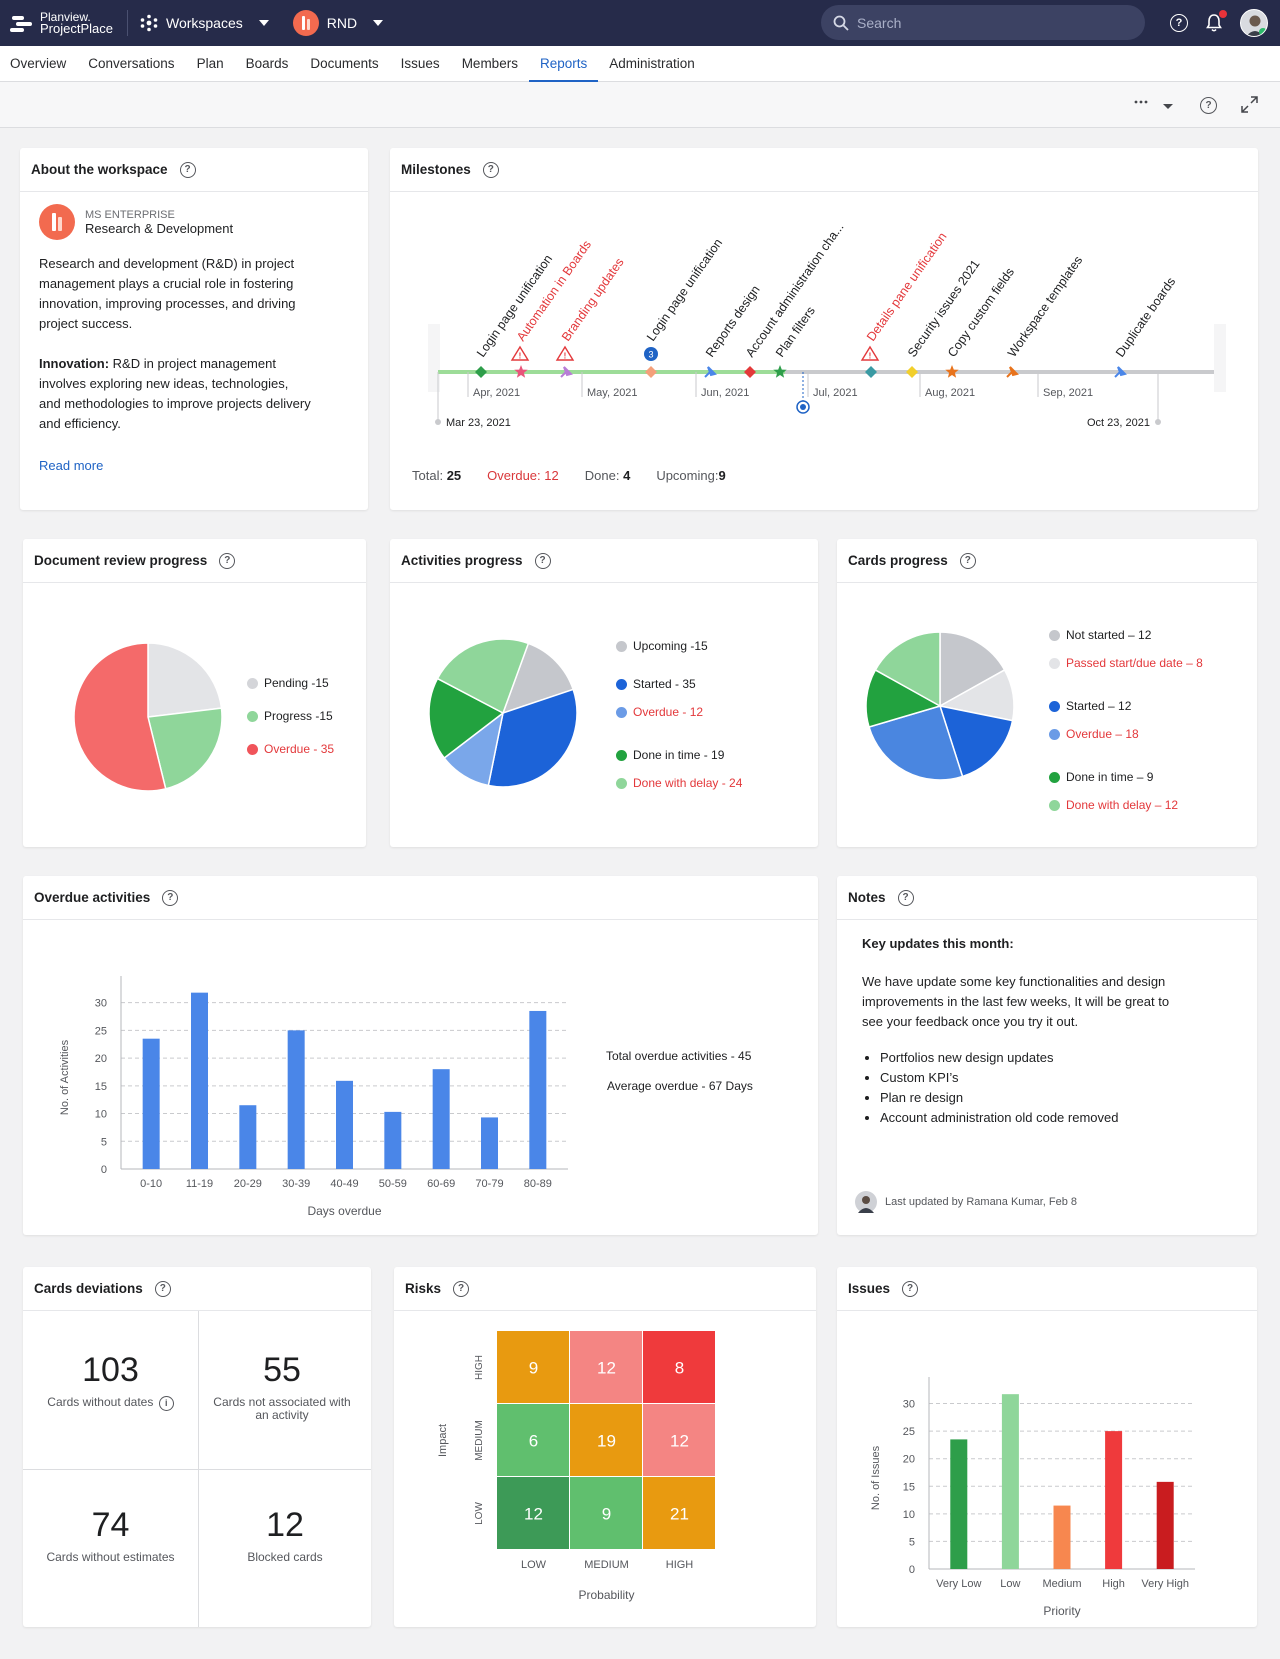 The width and height of the screenshot is (1280, 1659). What do you see at coordinates (92, 897) in the screenshot?
I see `card-title: Overdue activities` at bounding box center [92, 897].